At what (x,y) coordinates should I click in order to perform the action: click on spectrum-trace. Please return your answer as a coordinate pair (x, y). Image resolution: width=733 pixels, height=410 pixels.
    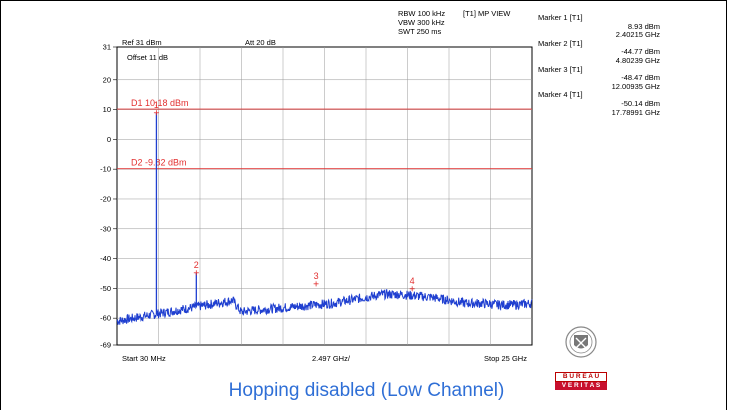
    Looking at the image, I should click on (324, 306).